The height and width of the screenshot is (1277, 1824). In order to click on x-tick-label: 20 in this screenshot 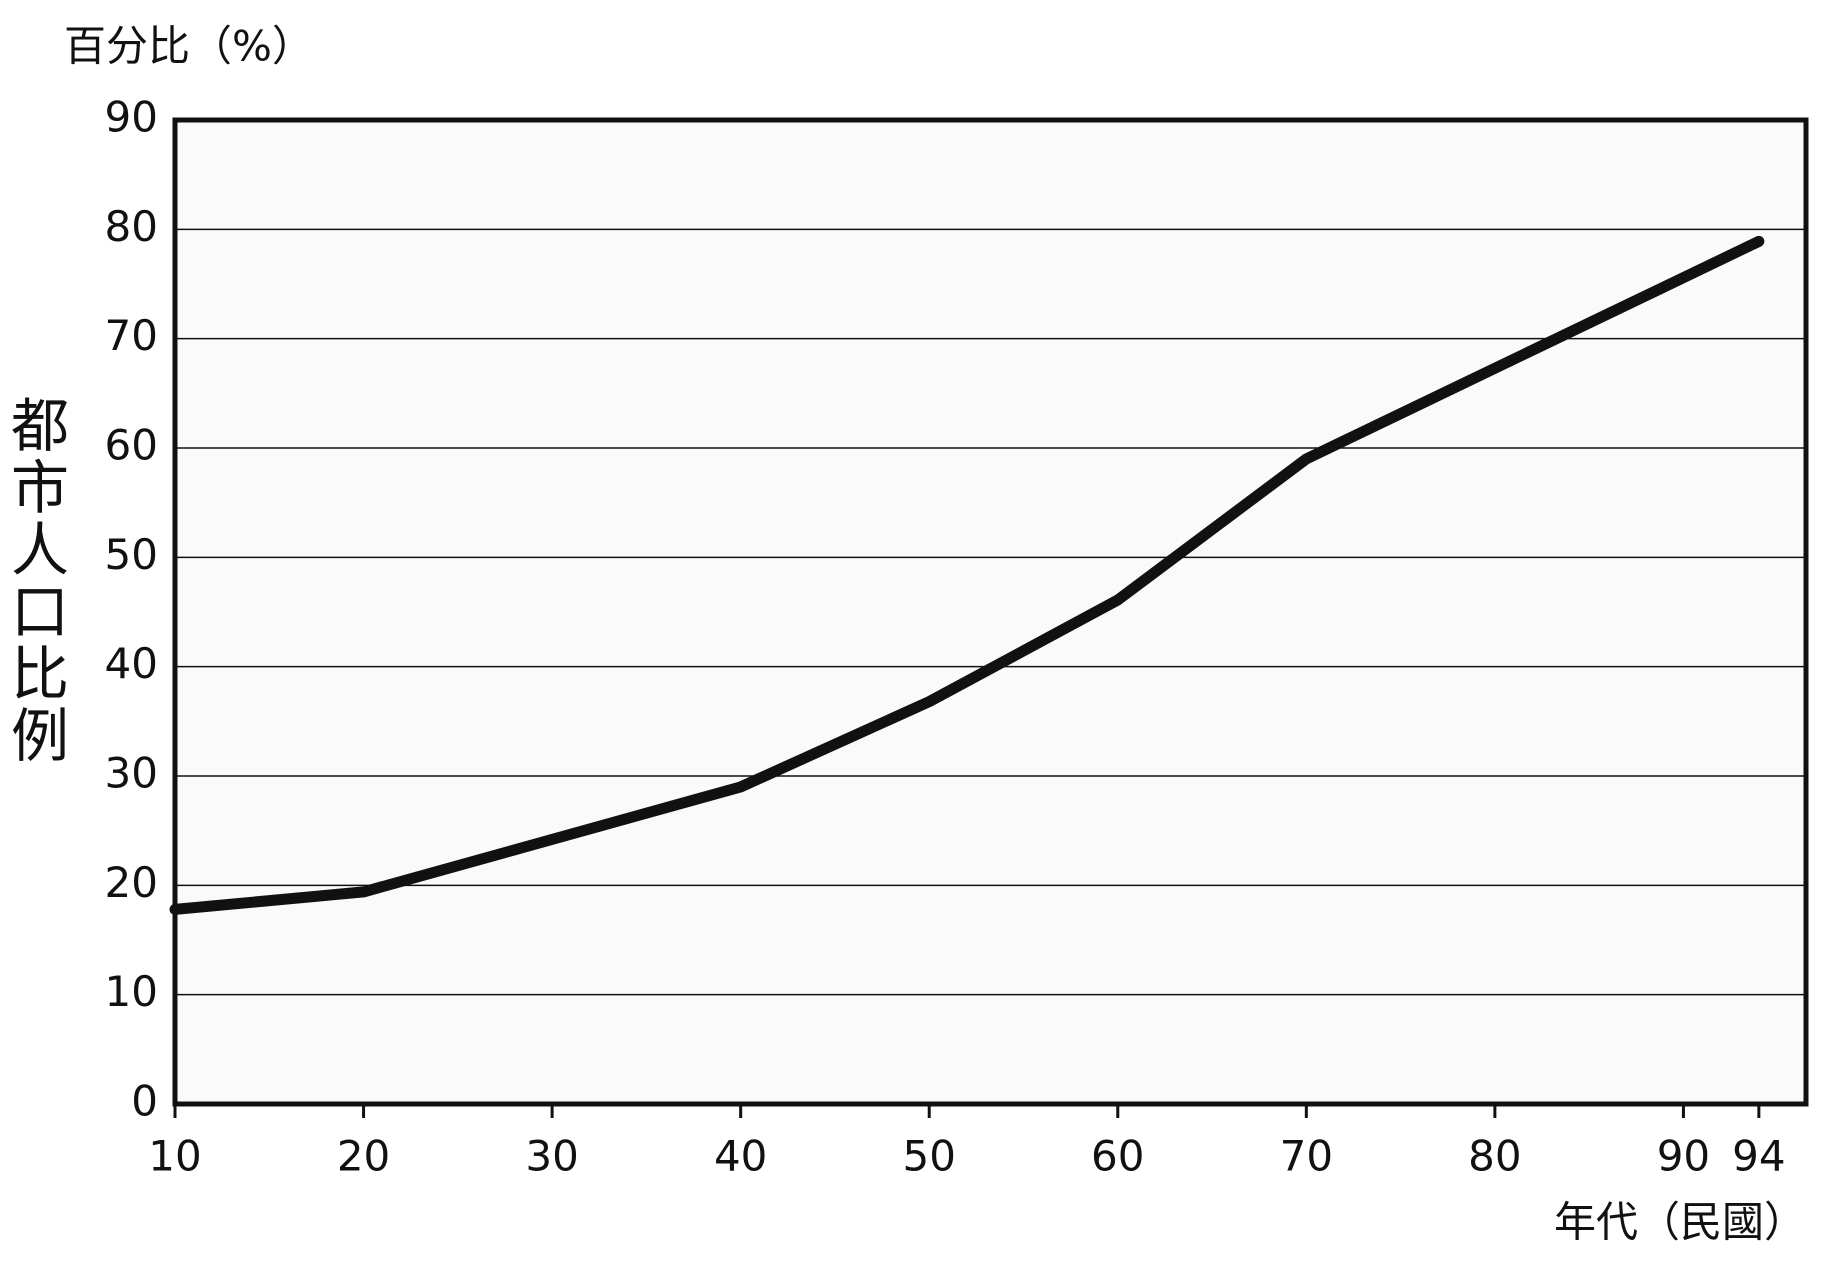, I will do `click(363, 1156)`.